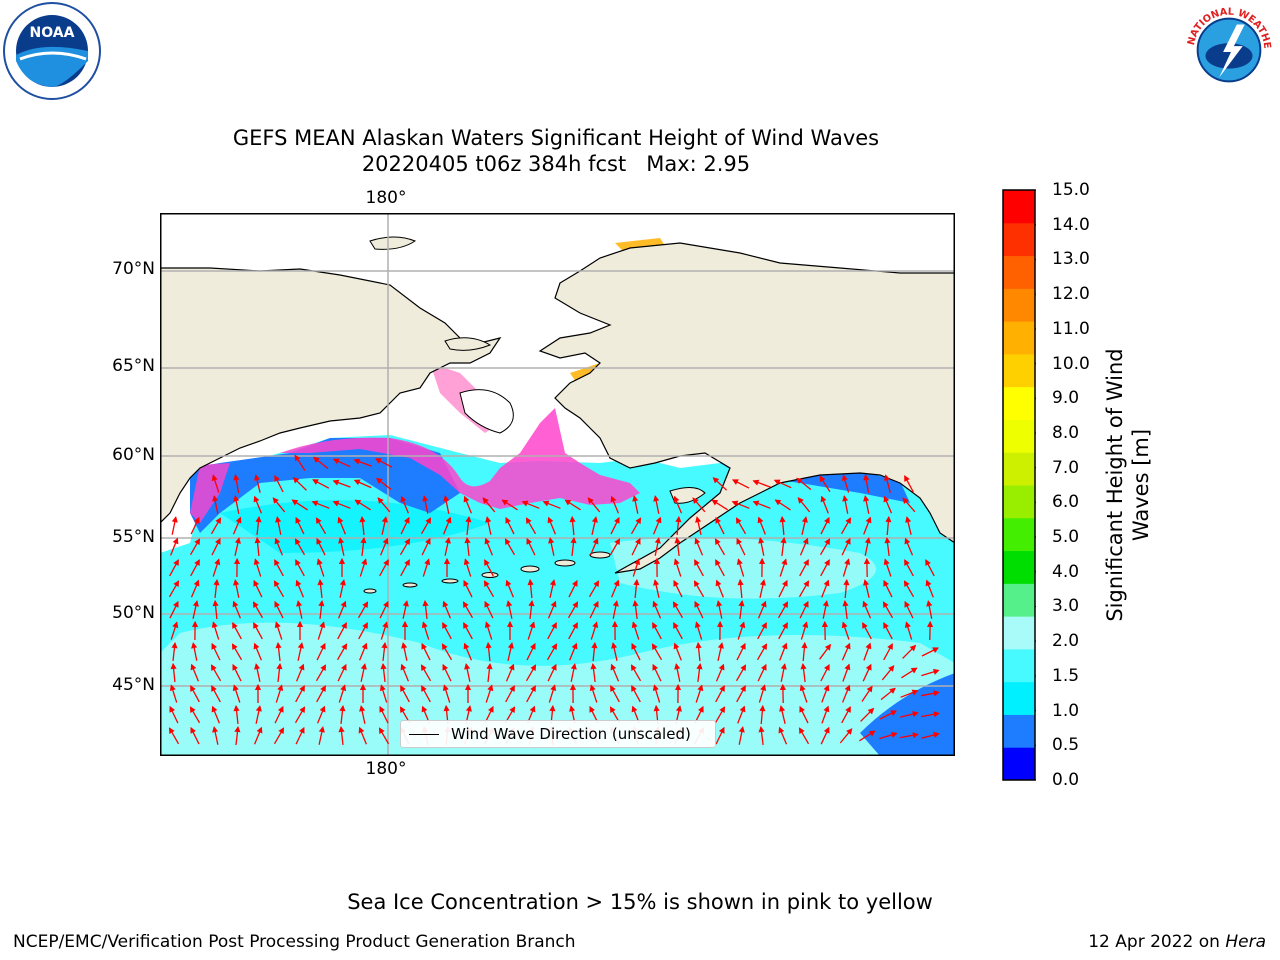 This screenshot has width=1280, height=960. I want to click on host-name: Hera, so click(1245, 942).